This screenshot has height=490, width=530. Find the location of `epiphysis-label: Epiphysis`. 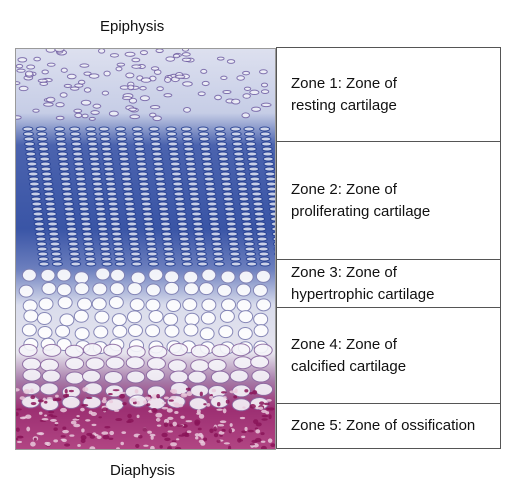

epiphysis-label: Epiphysis is located at coordinates (132, 26).